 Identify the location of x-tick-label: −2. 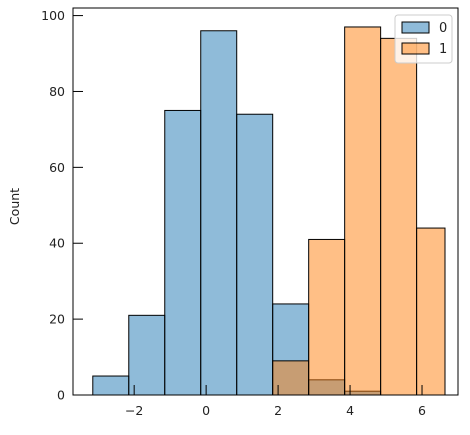
(134, 410).